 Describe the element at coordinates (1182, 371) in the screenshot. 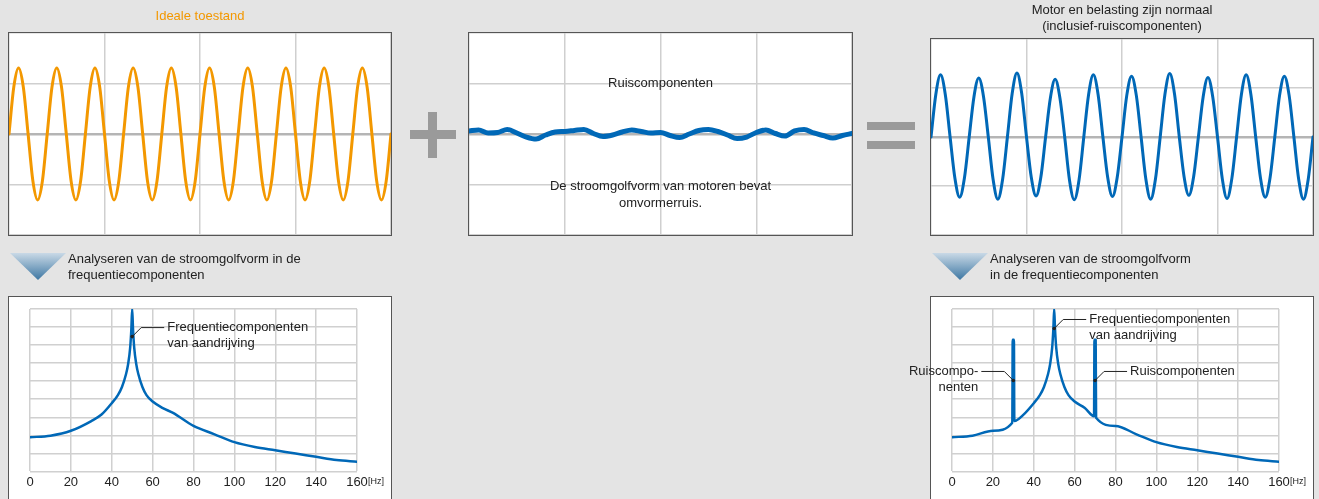

I see `annotation: Ruiscomponenten` at that location.